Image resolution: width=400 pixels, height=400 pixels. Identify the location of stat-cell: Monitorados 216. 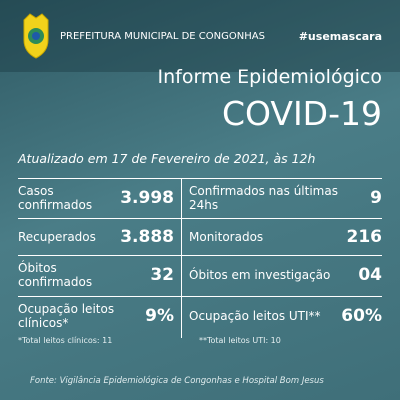
(285, 237).